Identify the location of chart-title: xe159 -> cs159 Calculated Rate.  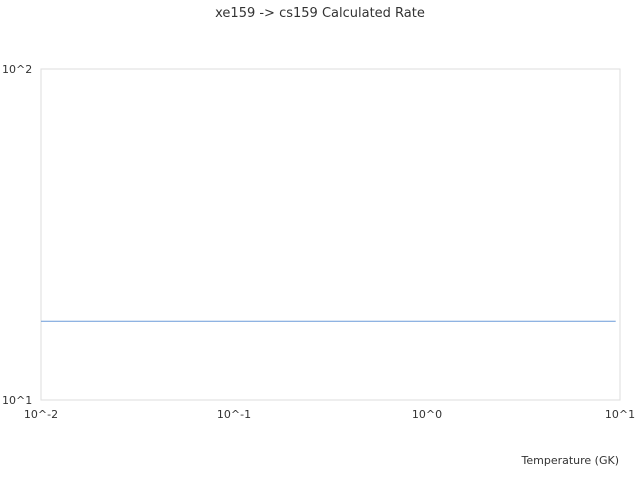
(320, 13).